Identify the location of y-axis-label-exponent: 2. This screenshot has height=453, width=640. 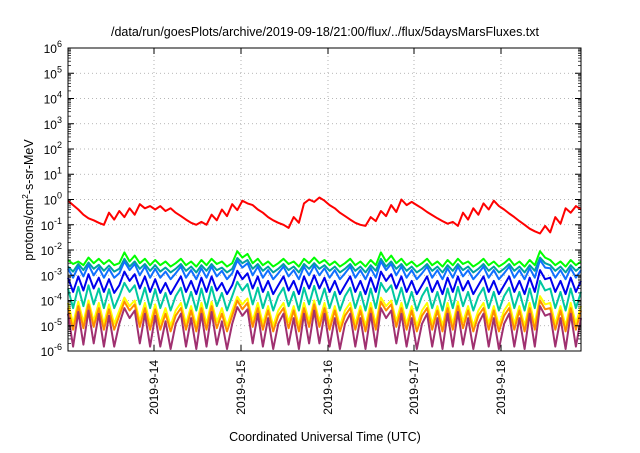
(25, 196).